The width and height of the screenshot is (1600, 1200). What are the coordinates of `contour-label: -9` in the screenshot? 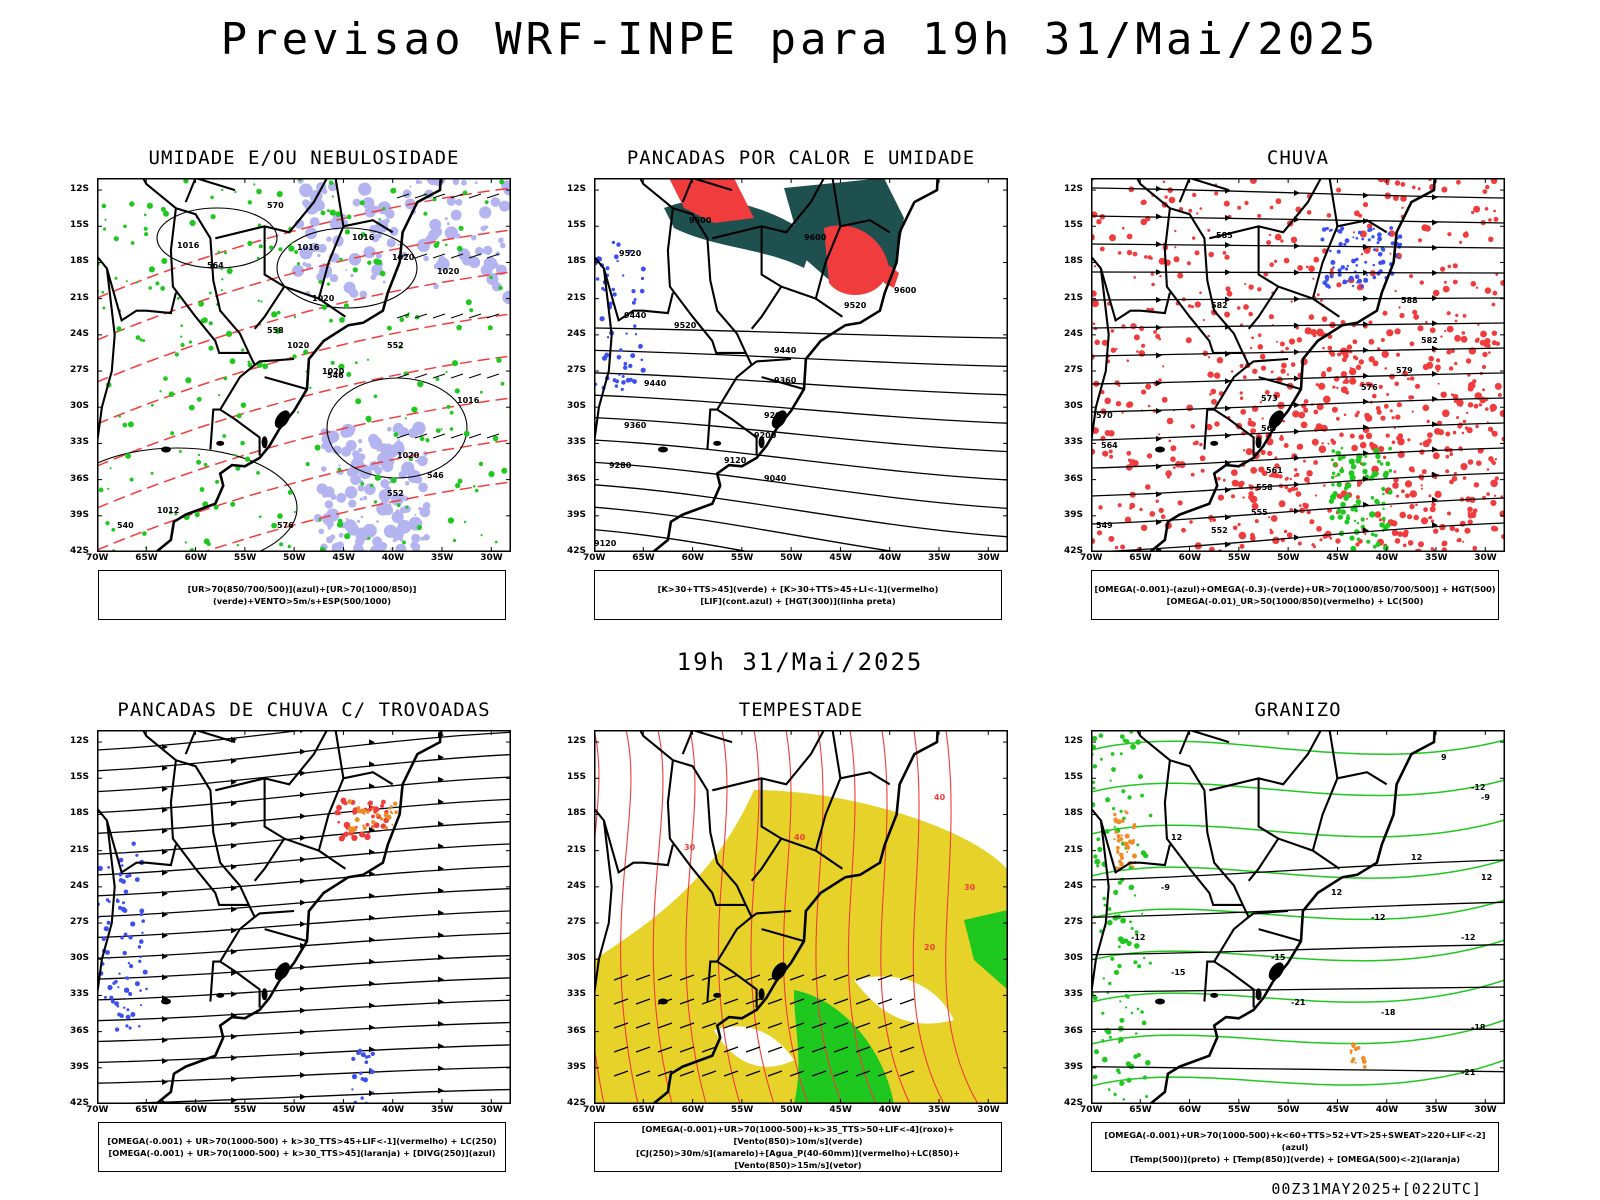 It's located at (1485, 797).